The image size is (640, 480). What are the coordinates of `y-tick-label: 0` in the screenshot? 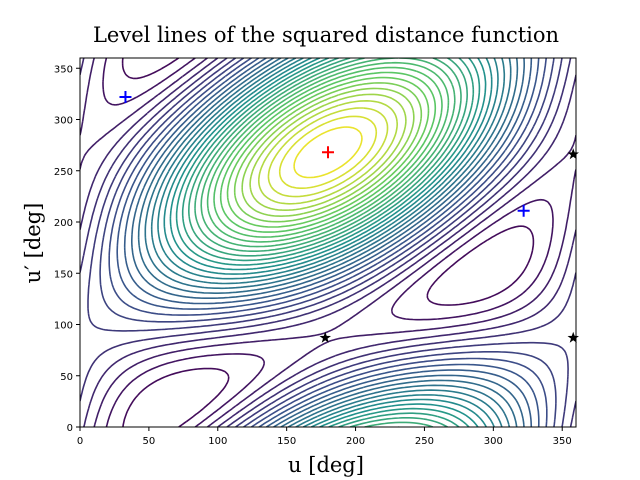 It's located at (70, 428).